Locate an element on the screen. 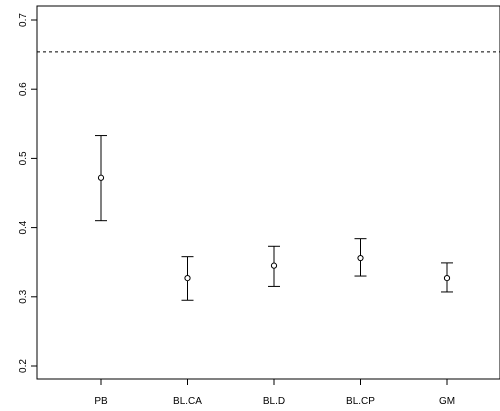 The height and width of the screenshot is (411, 500). x-tick-label: GM is located at coordinates (447, 401).